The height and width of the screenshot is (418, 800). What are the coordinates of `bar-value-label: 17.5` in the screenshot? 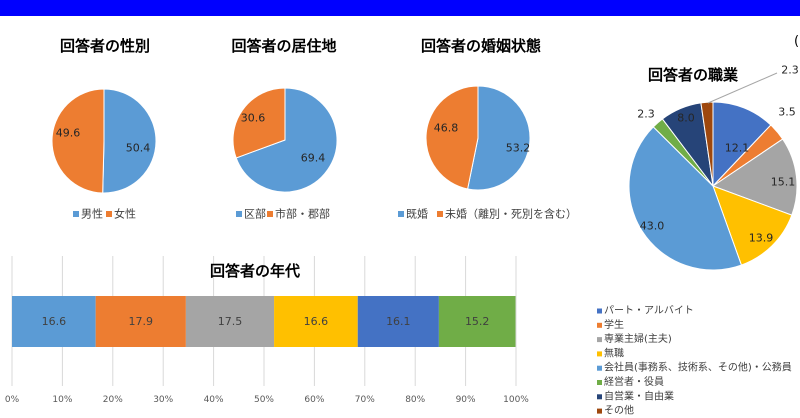 It's located at (230, 321).